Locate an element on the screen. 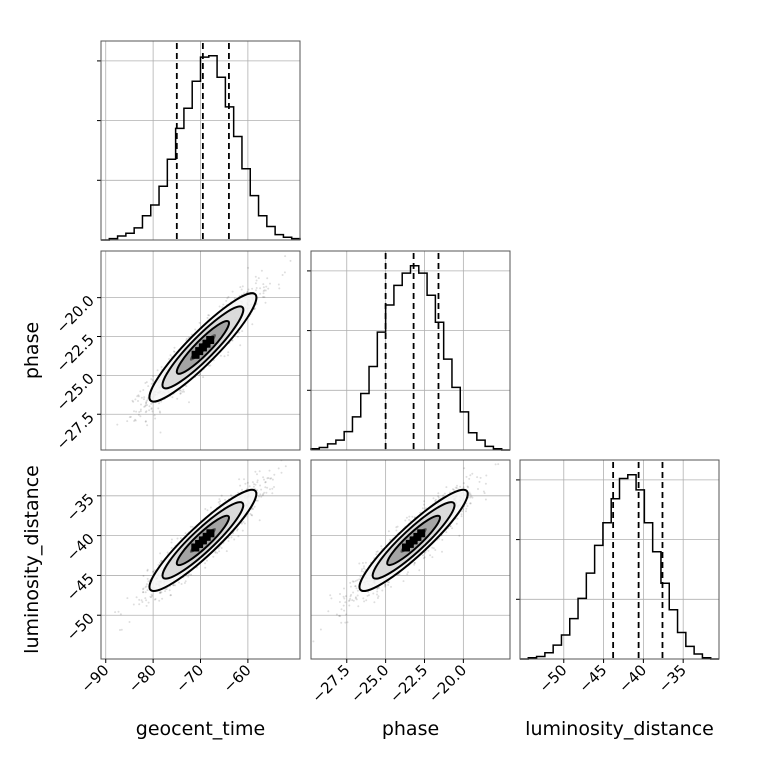 The height and width of the screenshot is (760, 760). density-core is located at coordinates (195, 354).